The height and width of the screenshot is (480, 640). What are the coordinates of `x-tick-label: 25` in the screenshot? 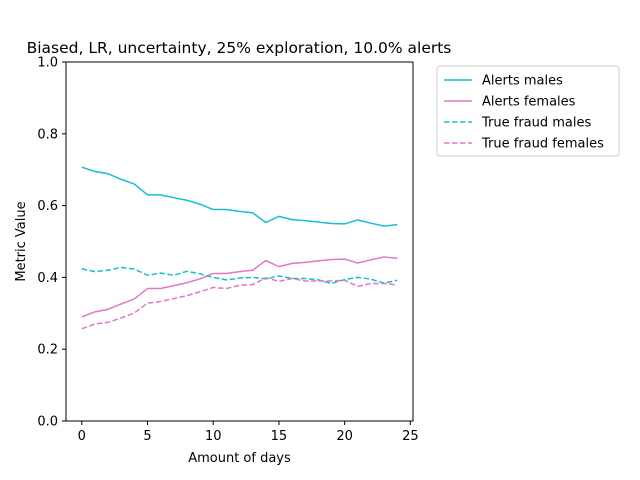 It's located at (410, 436).